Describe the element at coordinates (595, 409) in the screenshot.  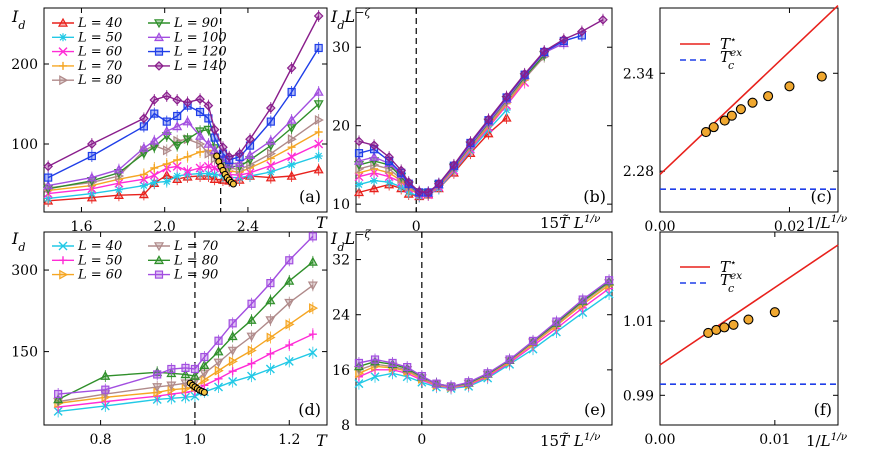
I see `panel-label: (e)` at that location.